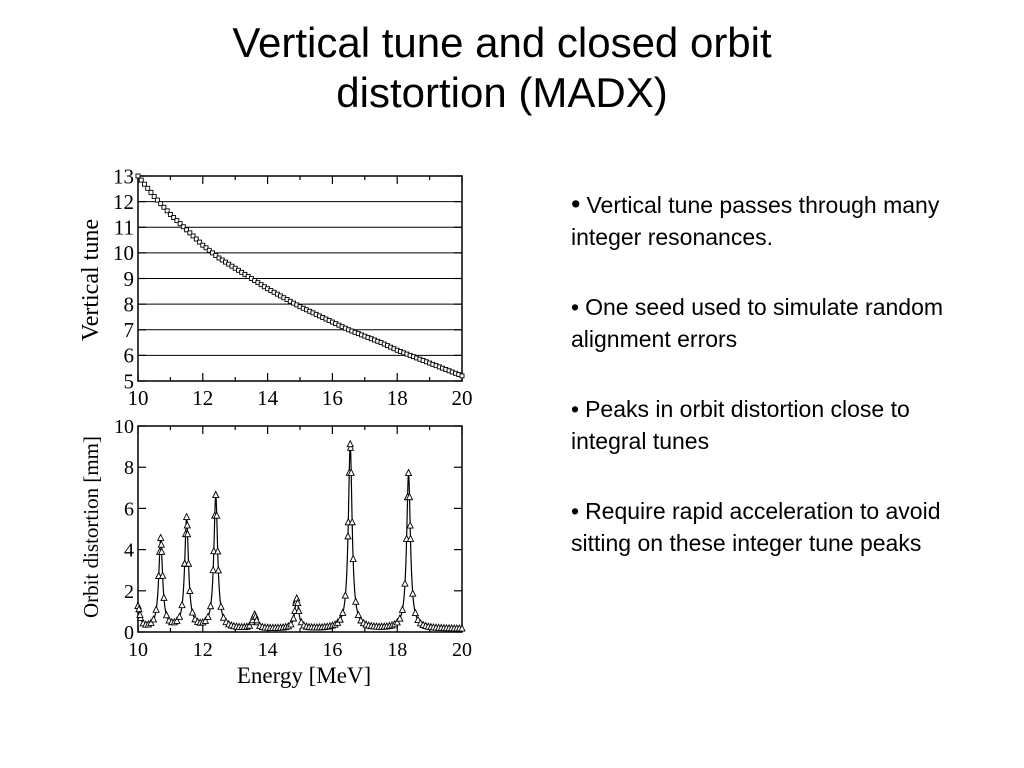 The width and height of the screenshot is (1024, 768). What do you see at coordinates (332, 650) in the screenshot?
I see `x-tick-label: 16` at bounding box center [332, 650].